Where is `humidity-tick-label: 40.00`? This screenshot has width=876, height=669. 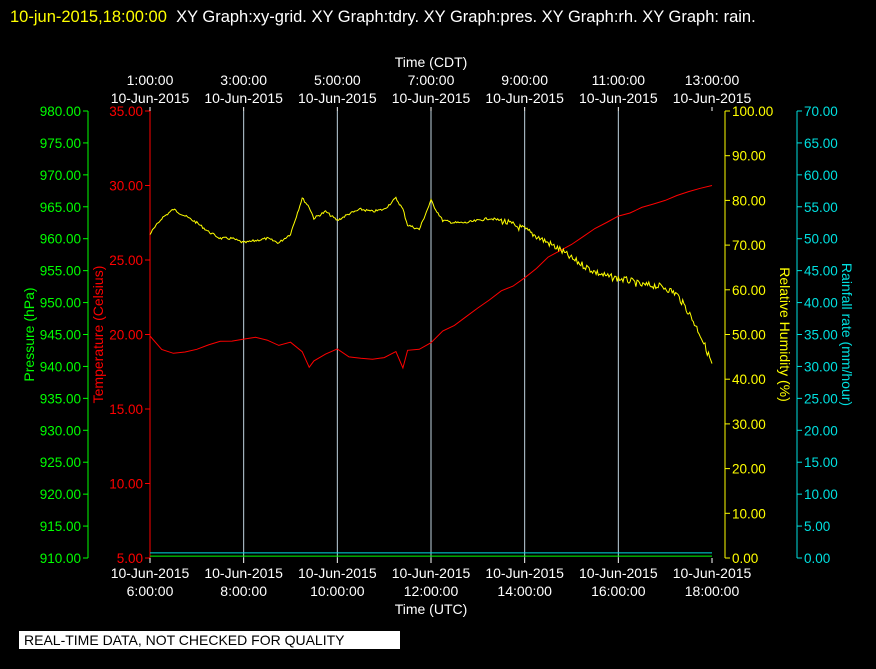
humidity-tick-label: 40.00 is located at coordinates (749, 379).